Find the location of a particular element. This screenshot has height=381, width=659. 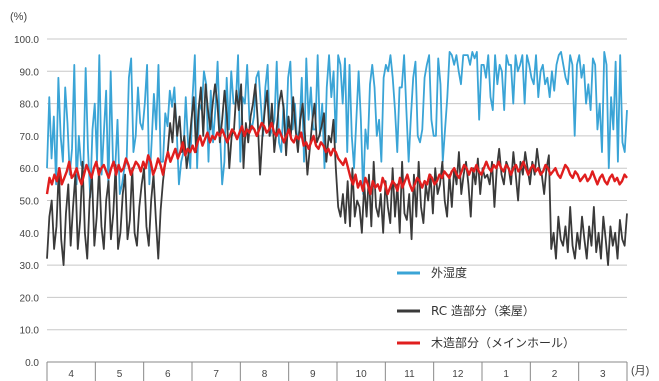

month-label-7: 7 is located at coordinates (216, 374).